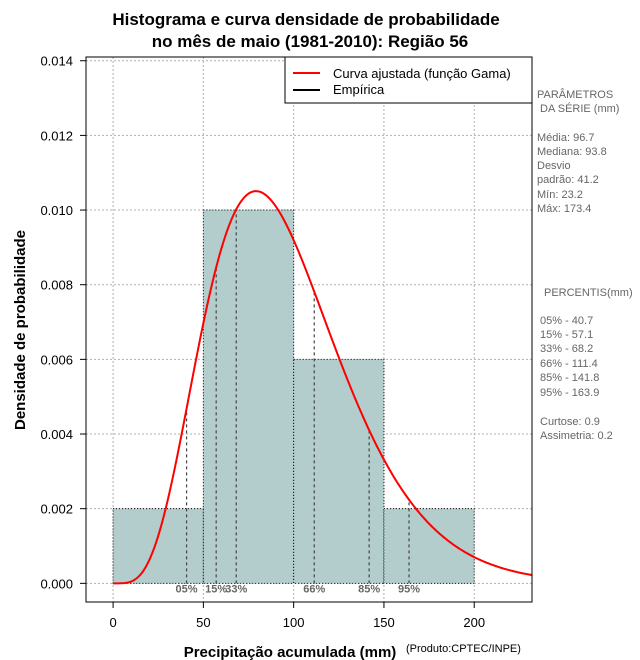 This screenshot has height=660, width=640. What do you see at coordinates (56, 135) in the screenshot?
I see `y-tick-label: 0.012` at bounding box center [56, 135].